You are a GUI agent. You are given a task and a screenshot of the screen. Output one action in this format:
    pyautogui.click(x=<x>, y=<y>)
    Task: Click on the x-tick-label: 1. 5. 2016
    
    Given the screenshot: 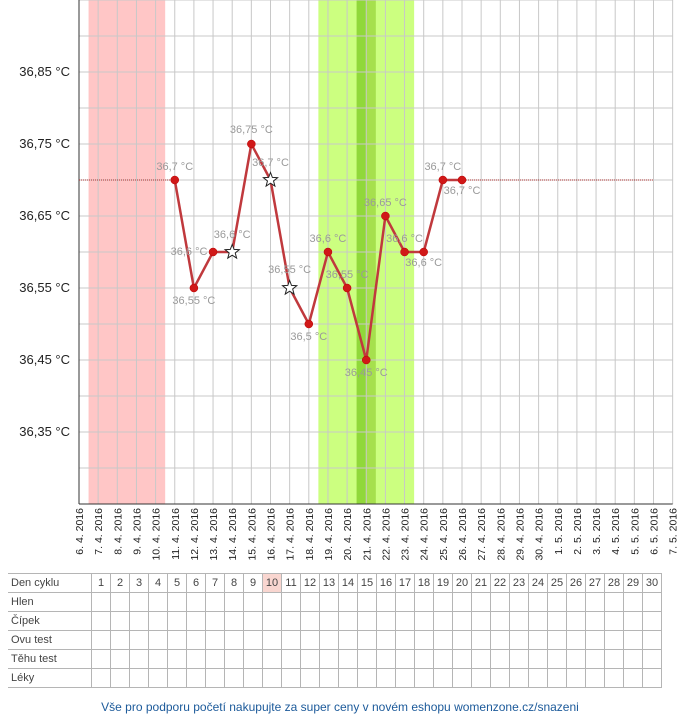 What is the action you would take?
    pyautogui.click(x=559, y=531)
    